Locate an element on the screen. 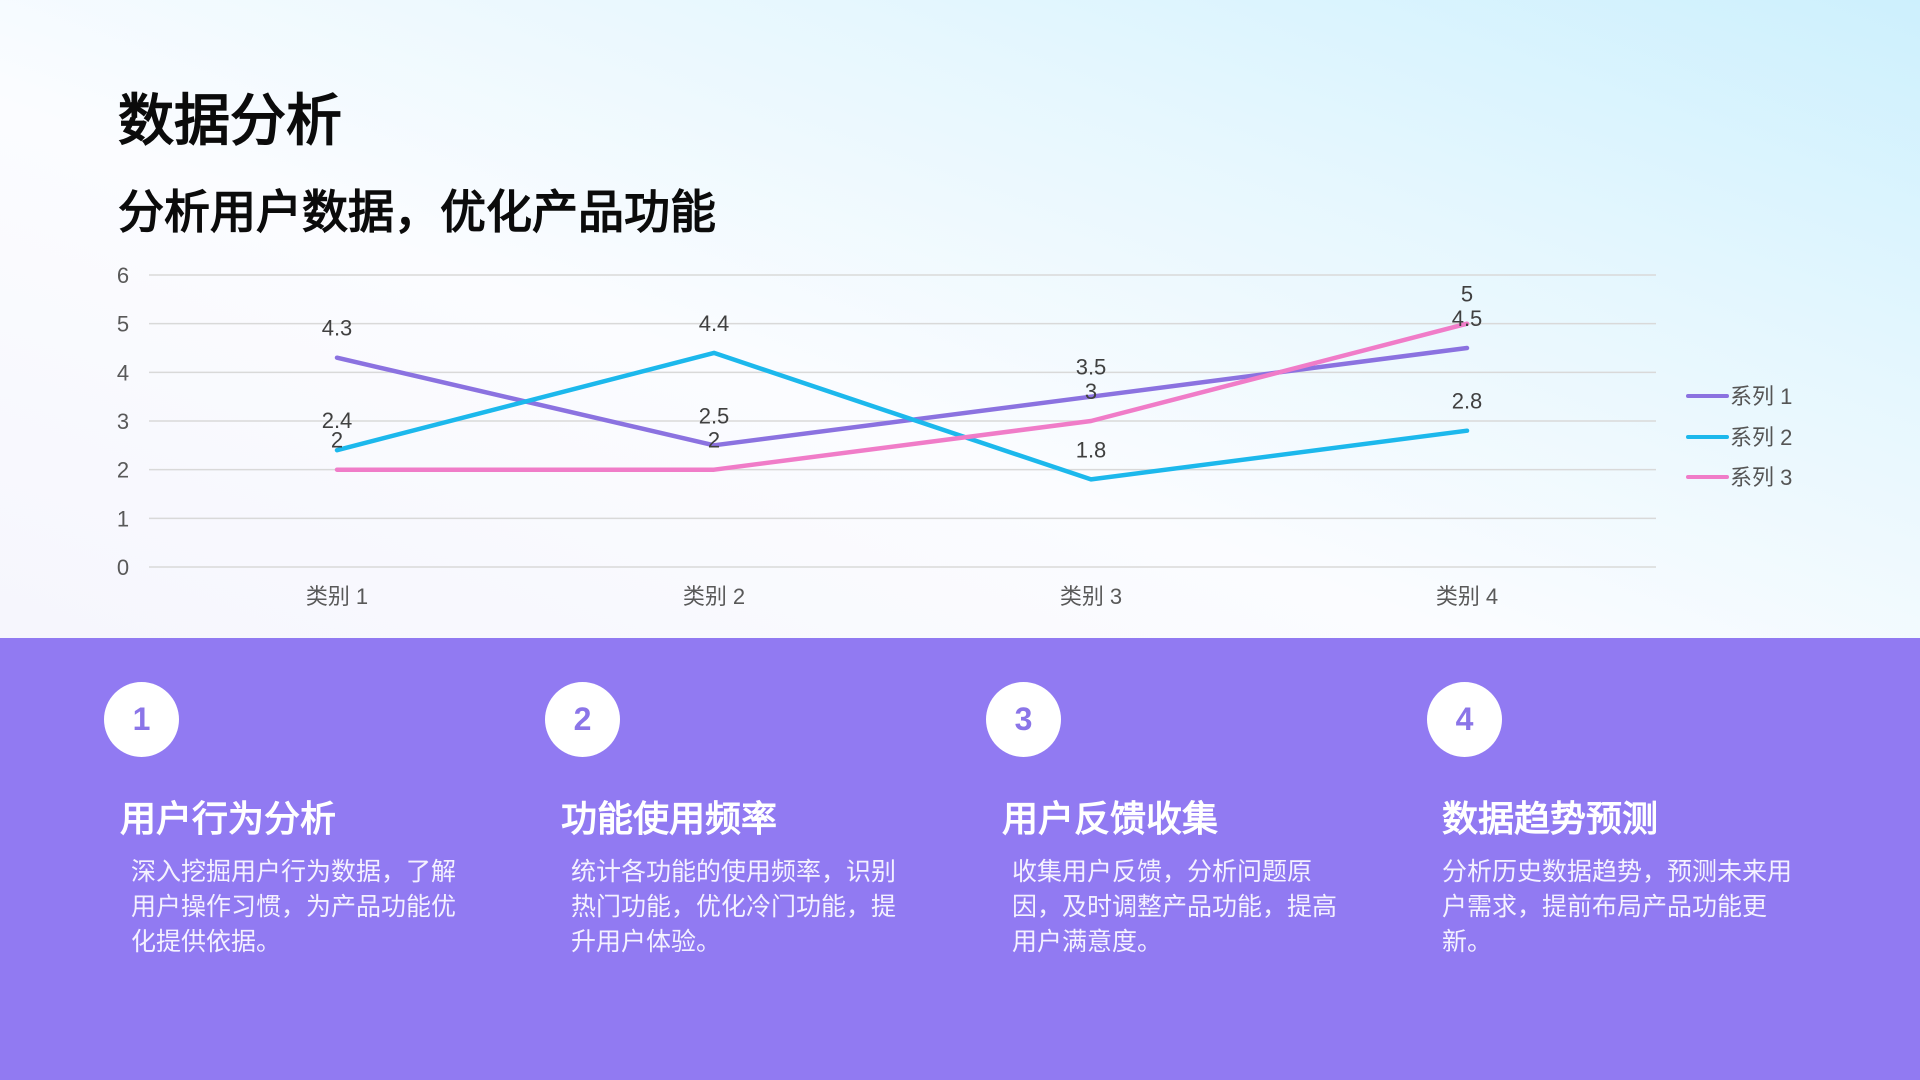 The image size is (1920, 1080). x-tick-label: 类别 1 is located at coordinates (337, 596).